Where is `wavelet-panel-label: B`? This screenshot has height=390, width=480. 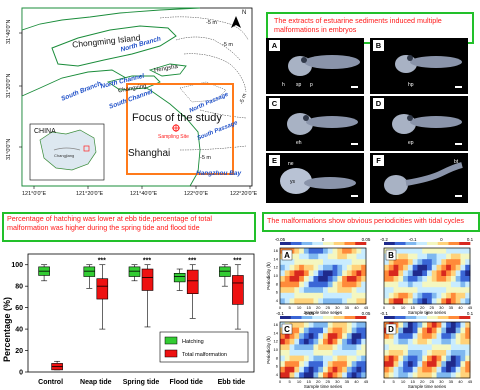 wavelet-panel-label: B is located at coordinates (391, 255).